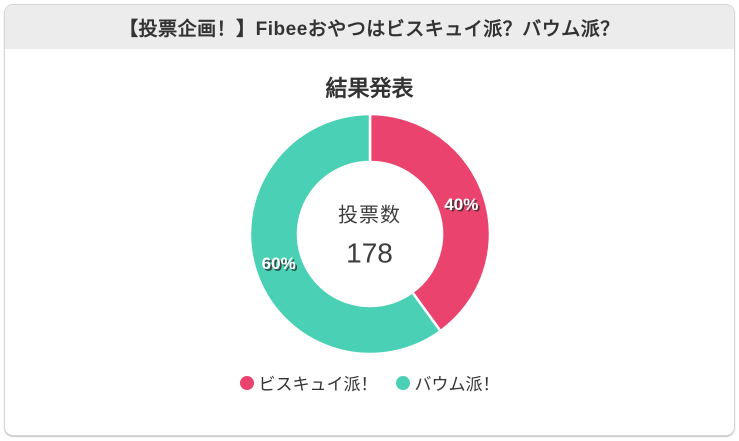  I want to click on legend-label-baum: バウム派！, so click(457, 384).